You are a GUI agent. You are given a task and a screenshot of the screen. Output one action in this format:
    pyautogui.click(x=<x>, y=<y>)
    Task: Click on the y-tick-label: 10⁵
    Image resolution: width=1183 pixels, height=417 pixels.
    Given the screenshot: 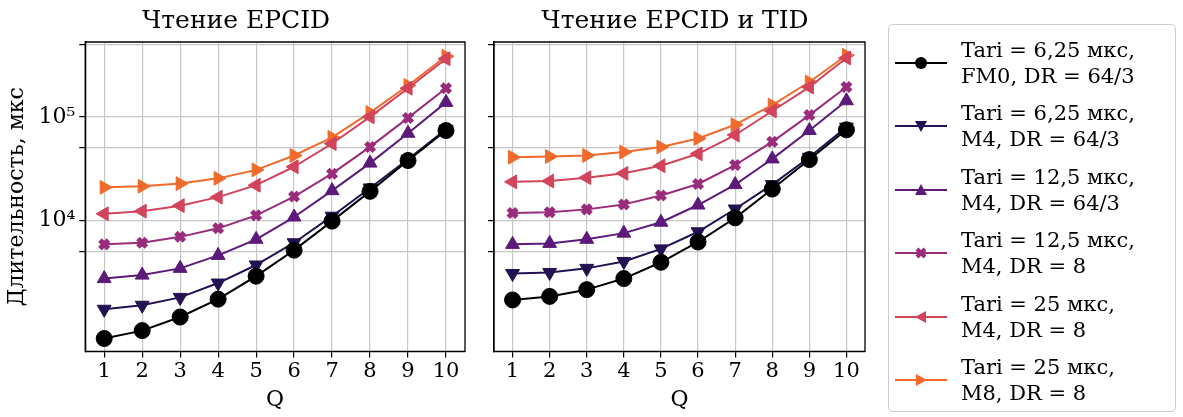 What is the action you would take?
    pyautogui.click(x=57, y=115)
    